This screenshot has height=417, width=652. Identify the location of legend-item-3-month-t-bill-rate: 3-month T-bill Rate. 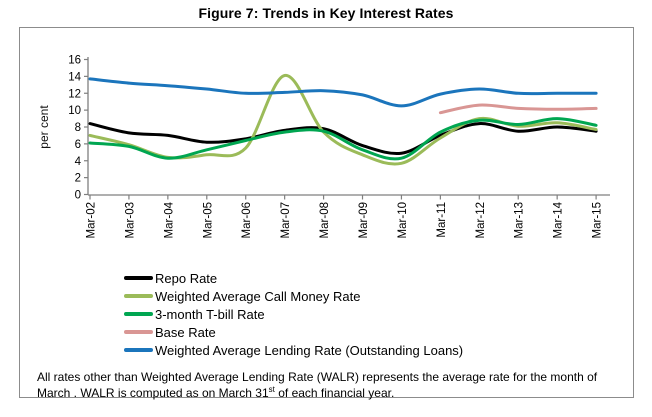
(293, 314).